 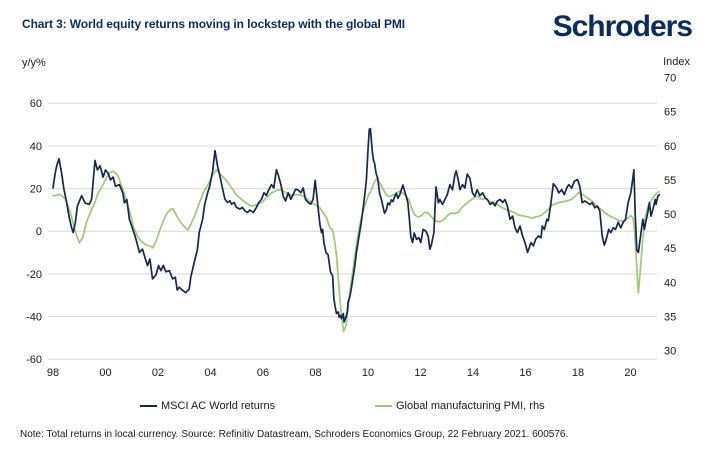 What do you see at coordinates (263, 373) in the screenshot?
I see `svg-text: 06` at bounding box center [263, 373].